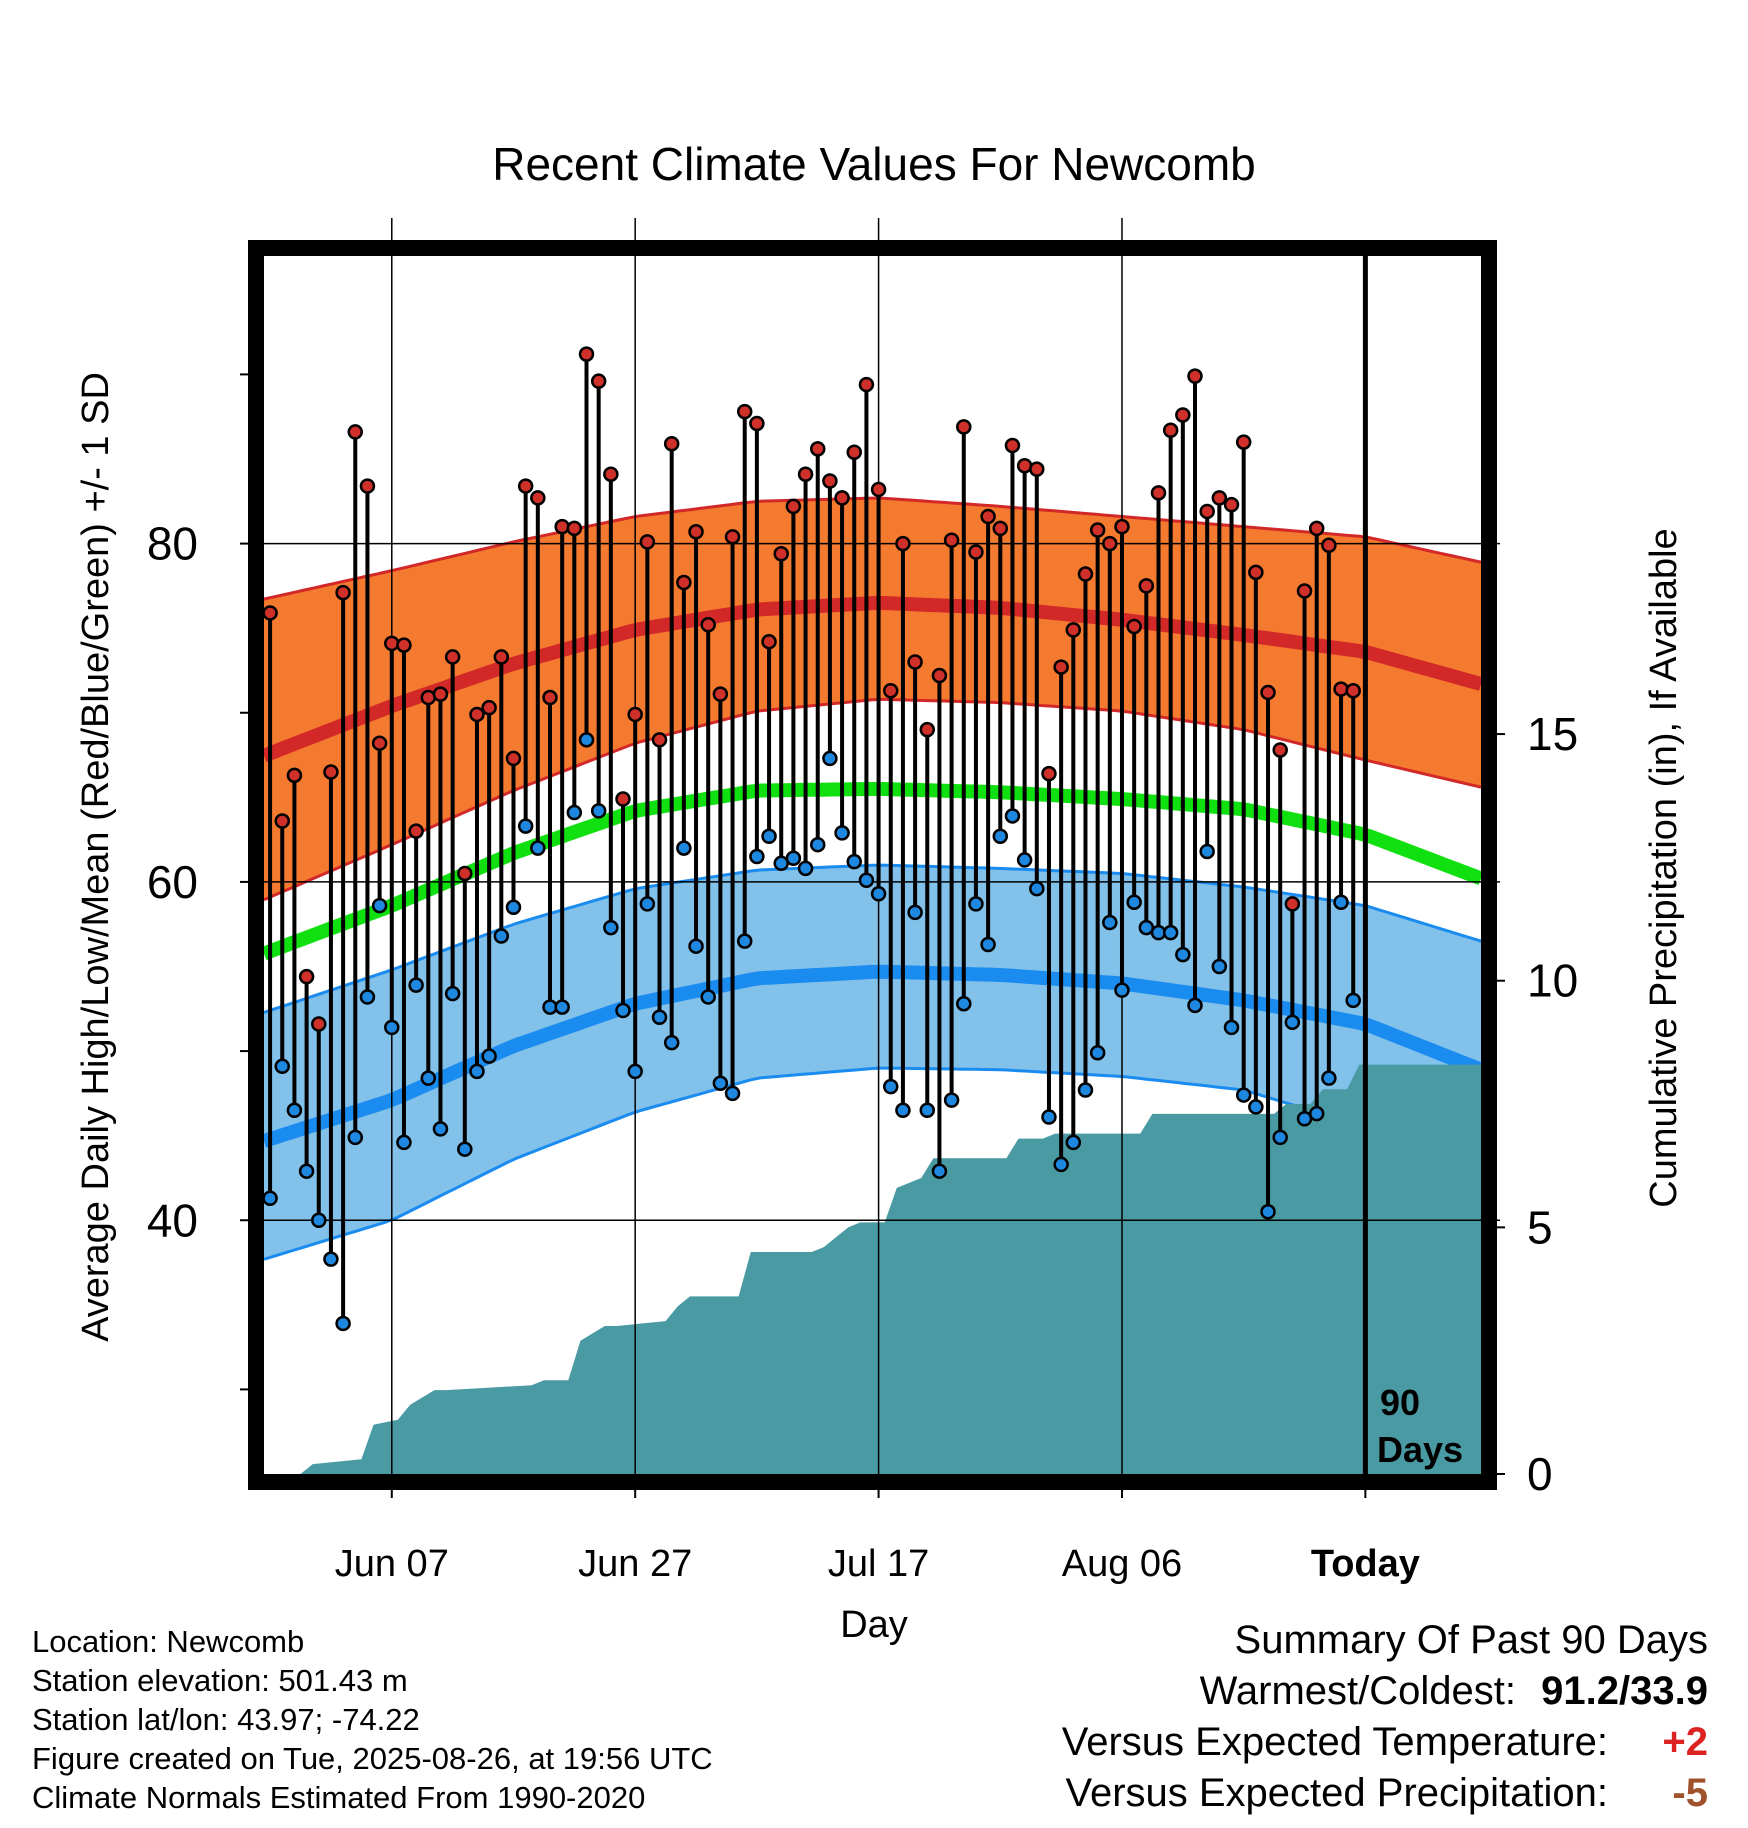  Describe the element at coordinates (1685, 1742) in the screenshot. I see `temp-anomaly-value: +2` at that location.